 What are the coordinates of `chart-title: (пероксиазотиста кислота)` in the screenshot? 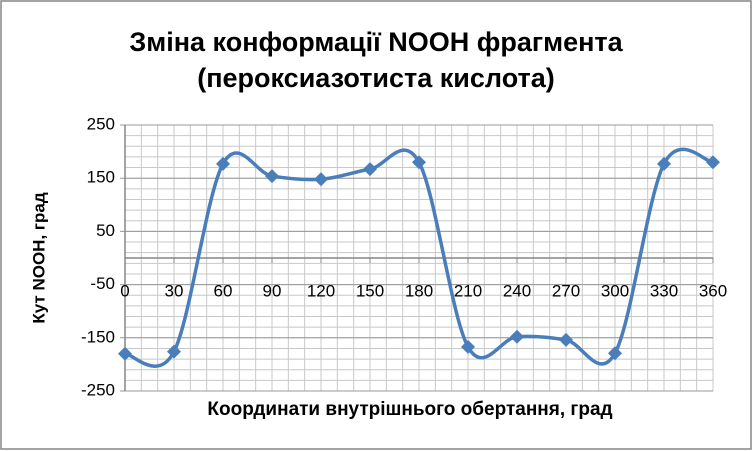 It's located at (376, 78).